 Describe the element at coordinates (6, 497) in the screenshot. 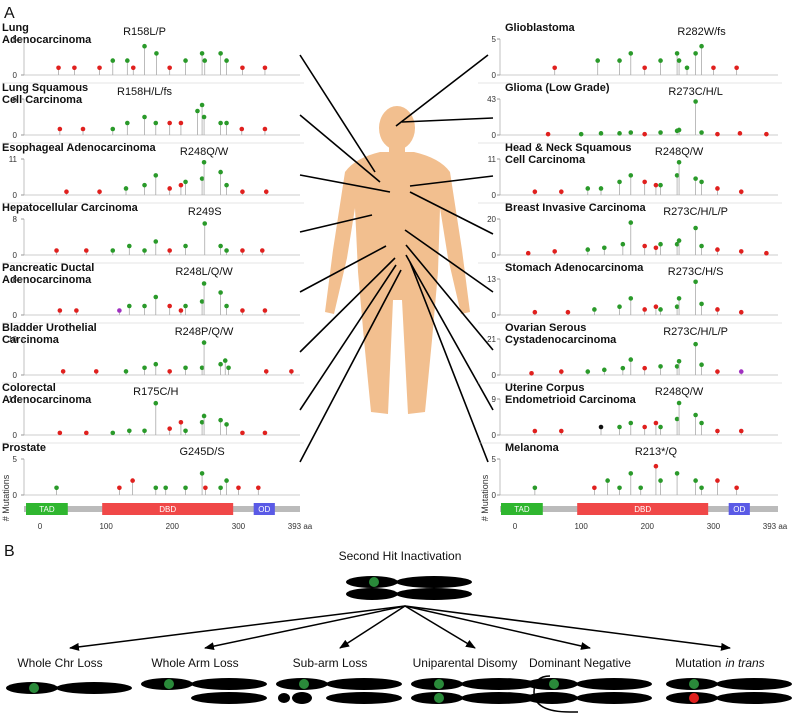

I see `y-axis-label: # Mutations` at that location.